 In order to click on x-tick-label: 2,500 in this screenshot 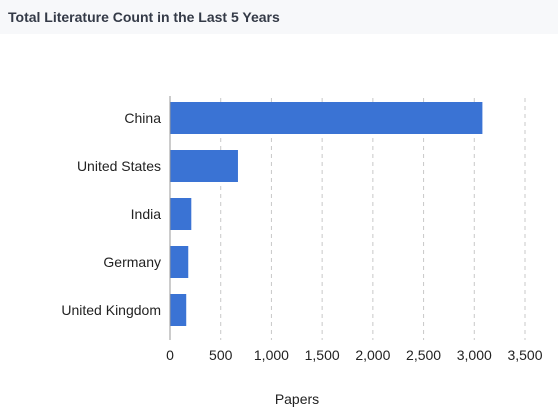, I will do `click(423, 355)`.